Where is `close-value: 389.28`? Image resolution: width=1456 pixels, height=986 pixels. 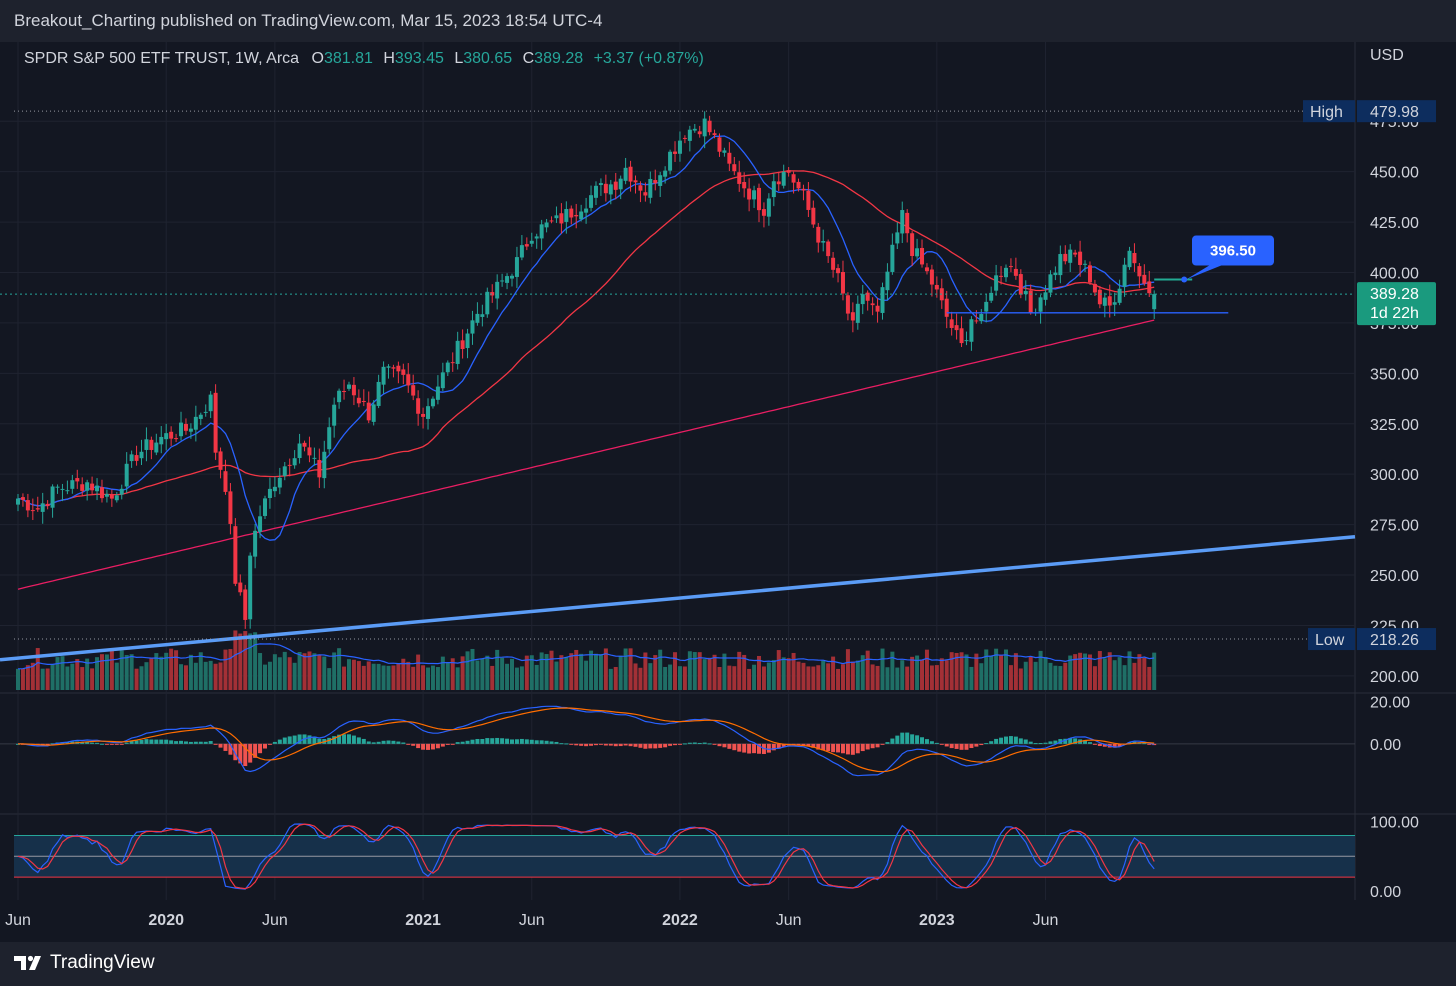
close-value: 389.28 is located at coordinates (559, 58).